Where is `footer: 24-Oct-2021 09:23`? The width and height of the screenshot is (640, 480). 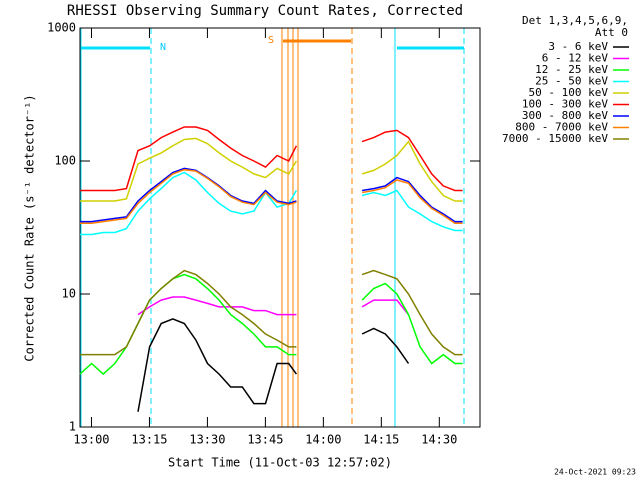
footer: 24-Oct-2021 09:23 is located at coordinates (595, 472).